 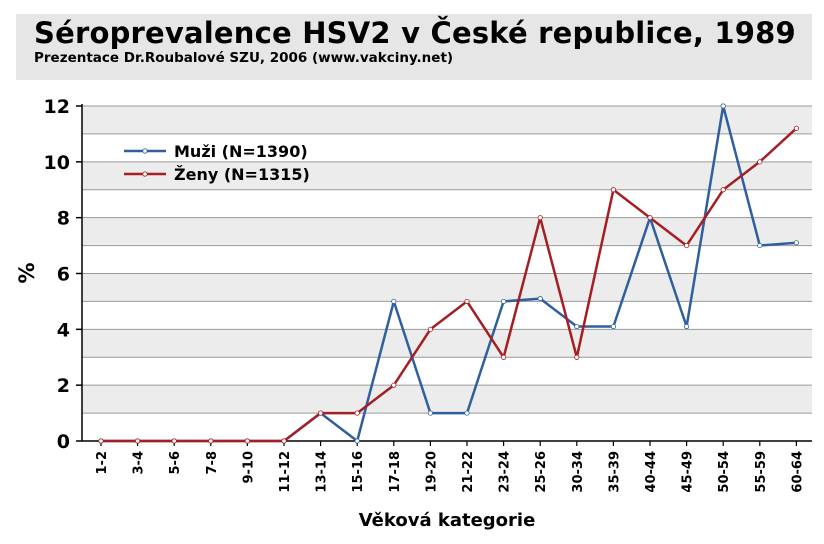 What do you see at coordinates (761, 472) in the screenshot?
I see `x-tick-label: 55-59` at bounding box center [761, 472].